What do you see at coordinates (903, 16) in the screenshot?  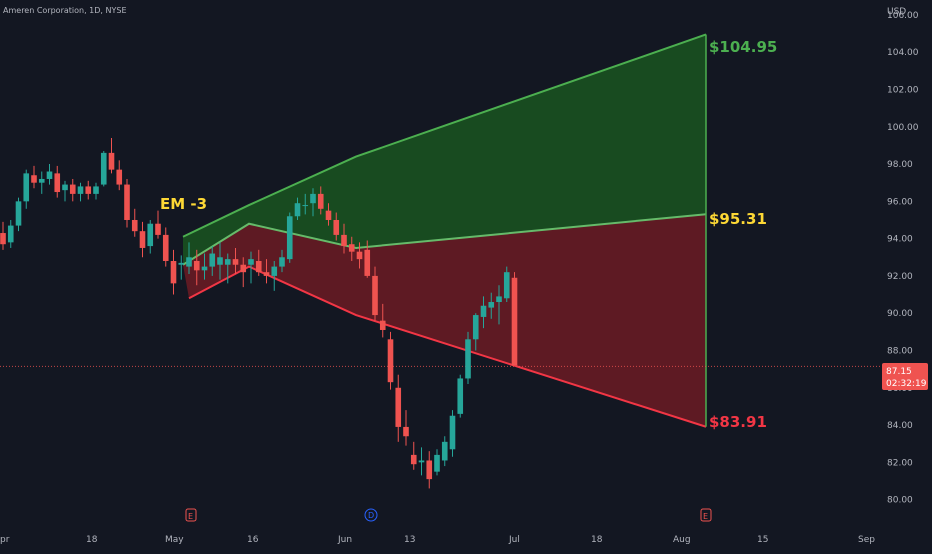 I see `y-tick-label: 106.00` at bounding box center [903, 16].